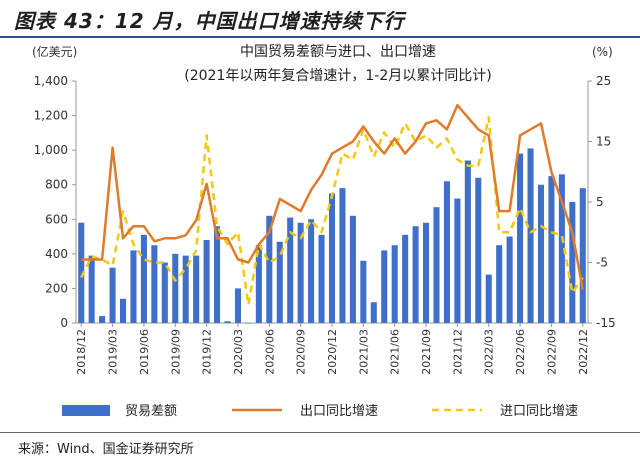 The image size is (640, 463). Describe the element at coordinates (144, 352) in the screenshot. I see `x-tick-label: 2019/06` at that location.